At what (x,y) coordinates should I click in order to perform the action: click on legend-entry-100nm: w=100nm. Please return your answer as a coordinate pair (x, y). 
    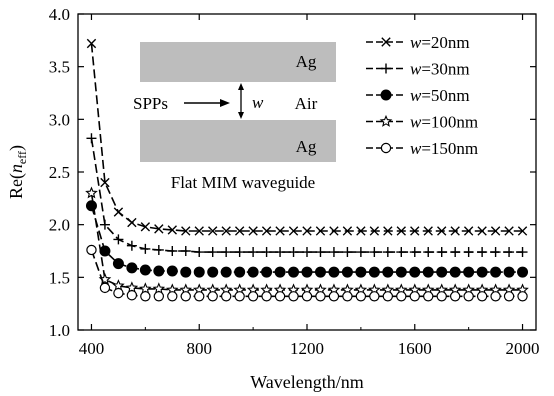
    Looking at the image, I should click on (422, 122).